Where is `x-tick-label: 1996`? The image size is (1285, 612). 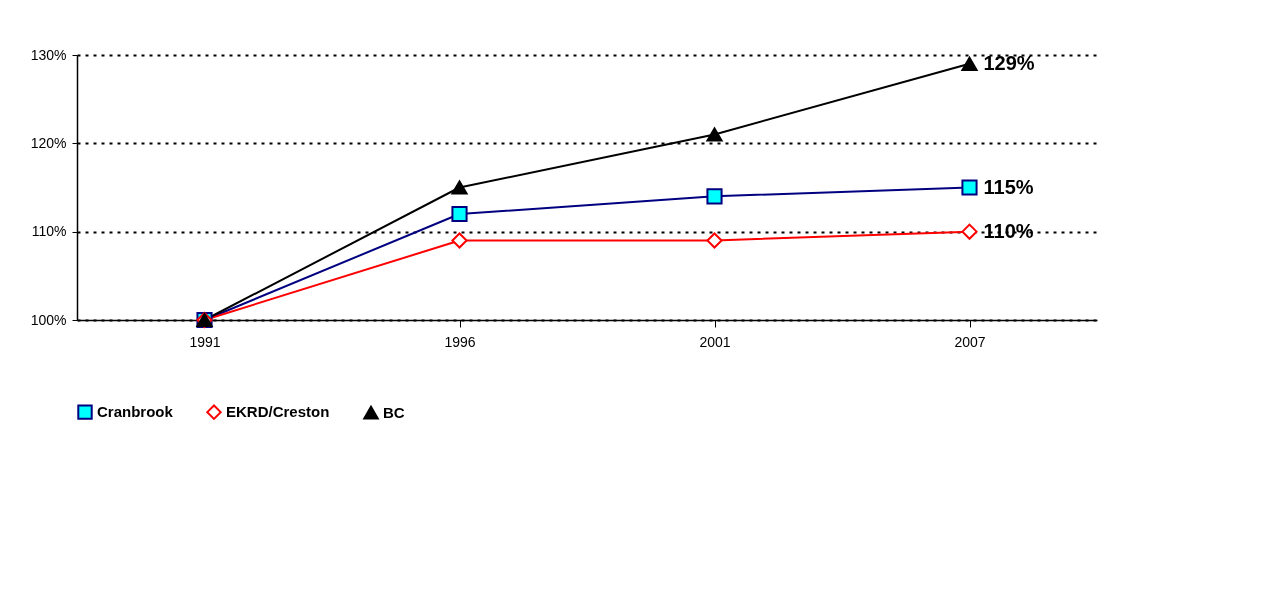 x-tick-label: 1996 is located at coordinates (460, 341).